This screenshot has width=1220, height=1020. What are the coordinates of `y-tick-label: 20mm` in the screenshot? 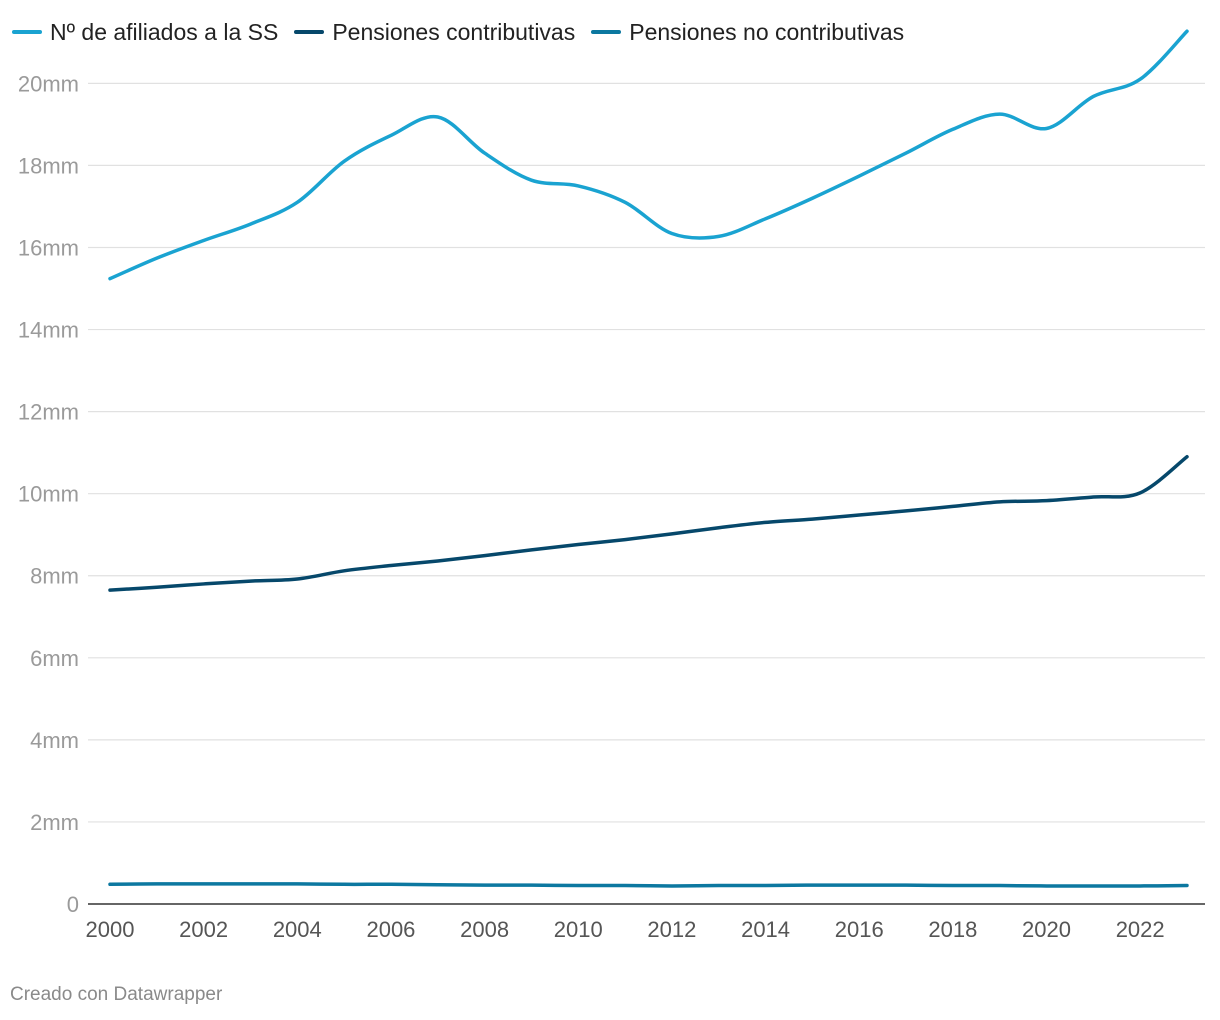 It's located at (48, 83).